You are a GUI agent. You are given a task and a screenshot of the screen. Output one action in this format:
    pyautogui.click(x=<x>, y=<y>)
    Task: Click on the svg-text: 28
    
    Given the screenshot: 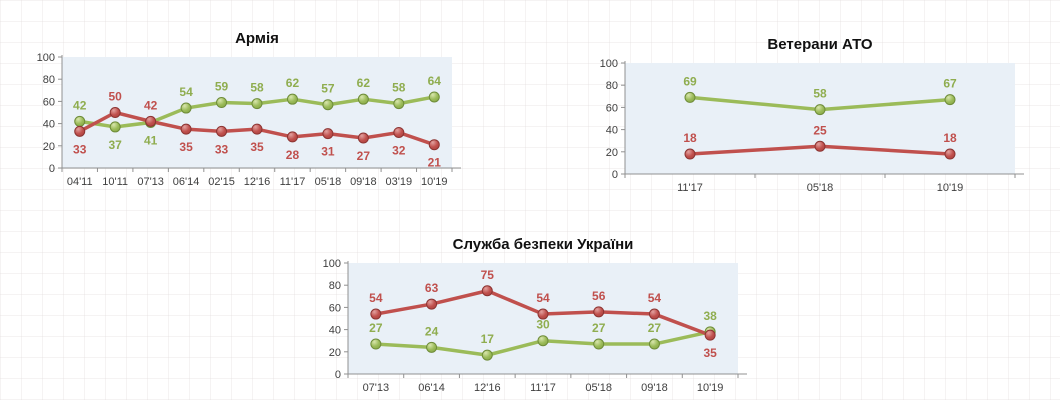 What is the action you would take?
    pyautogui.click(x=293, y=155)
    